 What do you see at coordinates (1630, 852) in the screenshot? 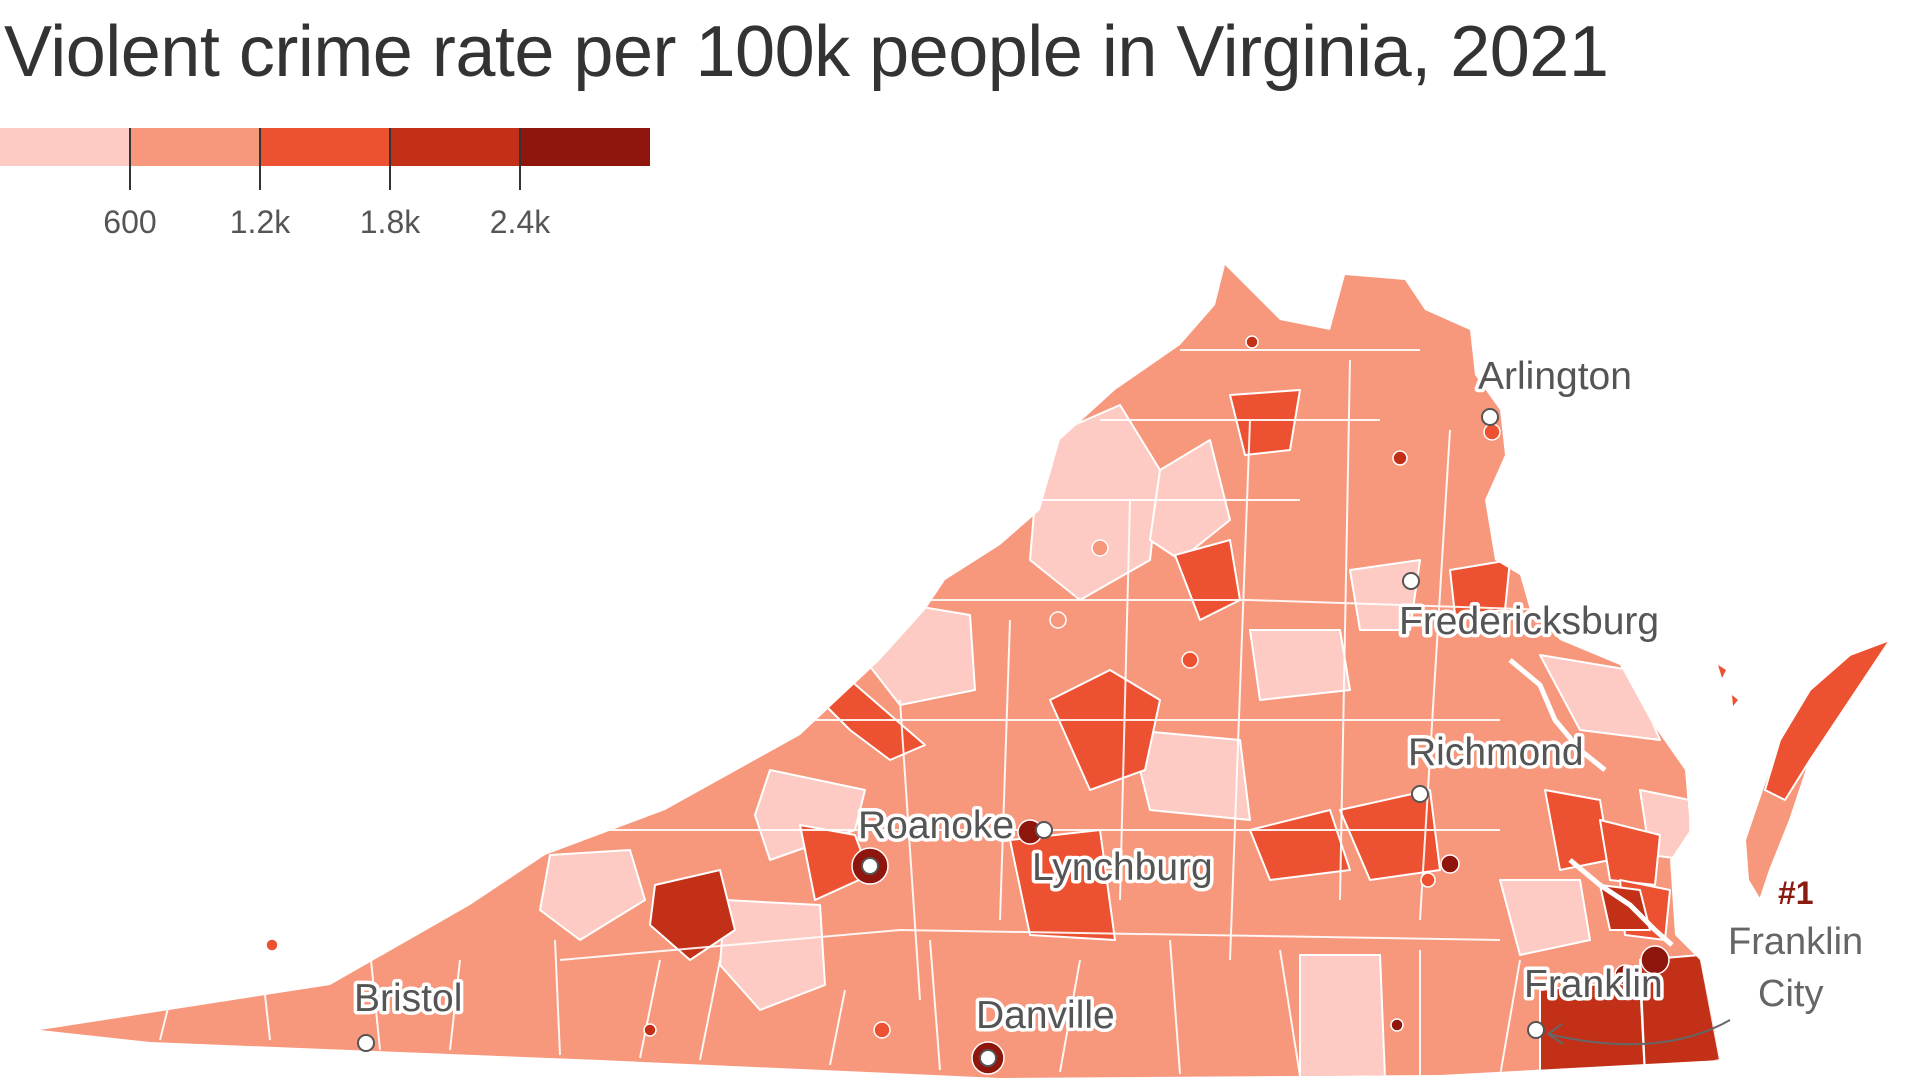
I see `county-bin-2-k` at bounding box center [1630, 852].